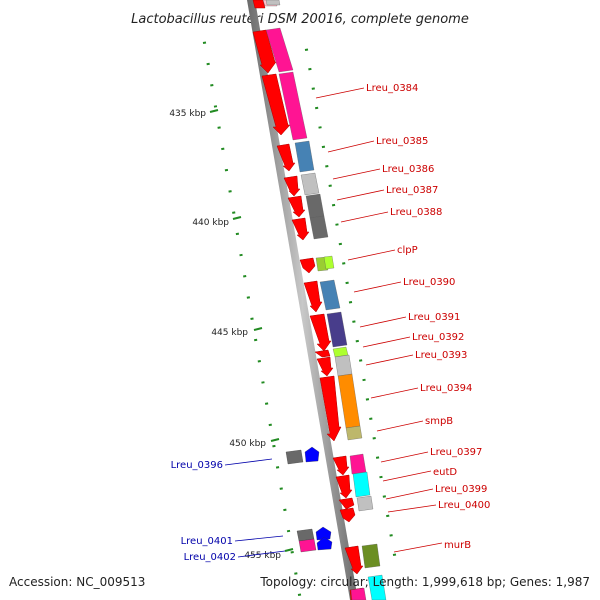 The height and width of the screenshot is (600, 600). I want to click on gene-label: murB, so click(457, 545).